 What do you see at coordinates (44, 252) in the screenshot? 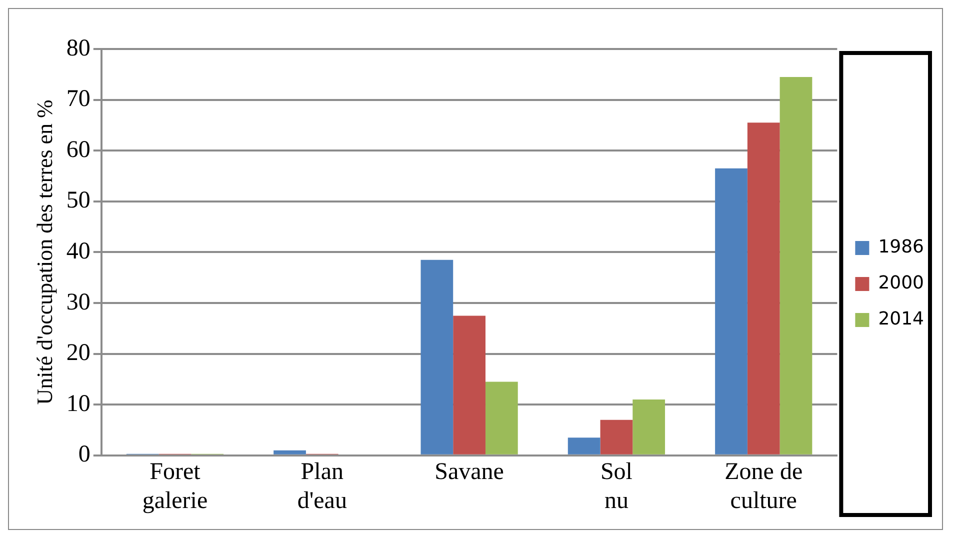
I see `y-axis-title: Unité d'occupation des terres en %` at bounding box center [44, 252].